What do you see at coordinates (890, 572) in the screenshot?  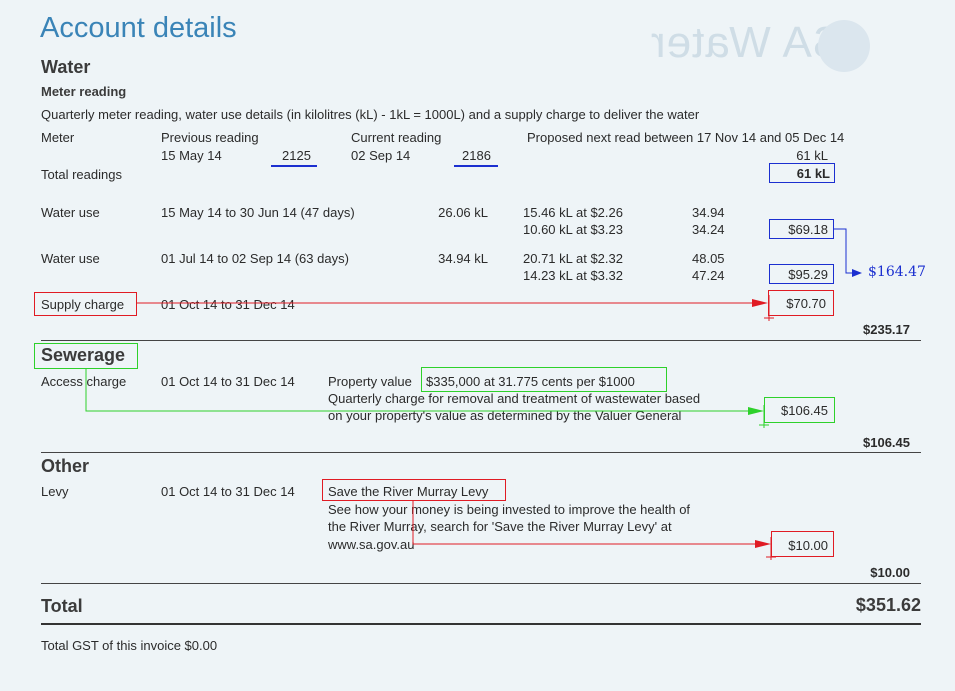 I see `other-section-total: $10.00` at bounding box center [890, 572].